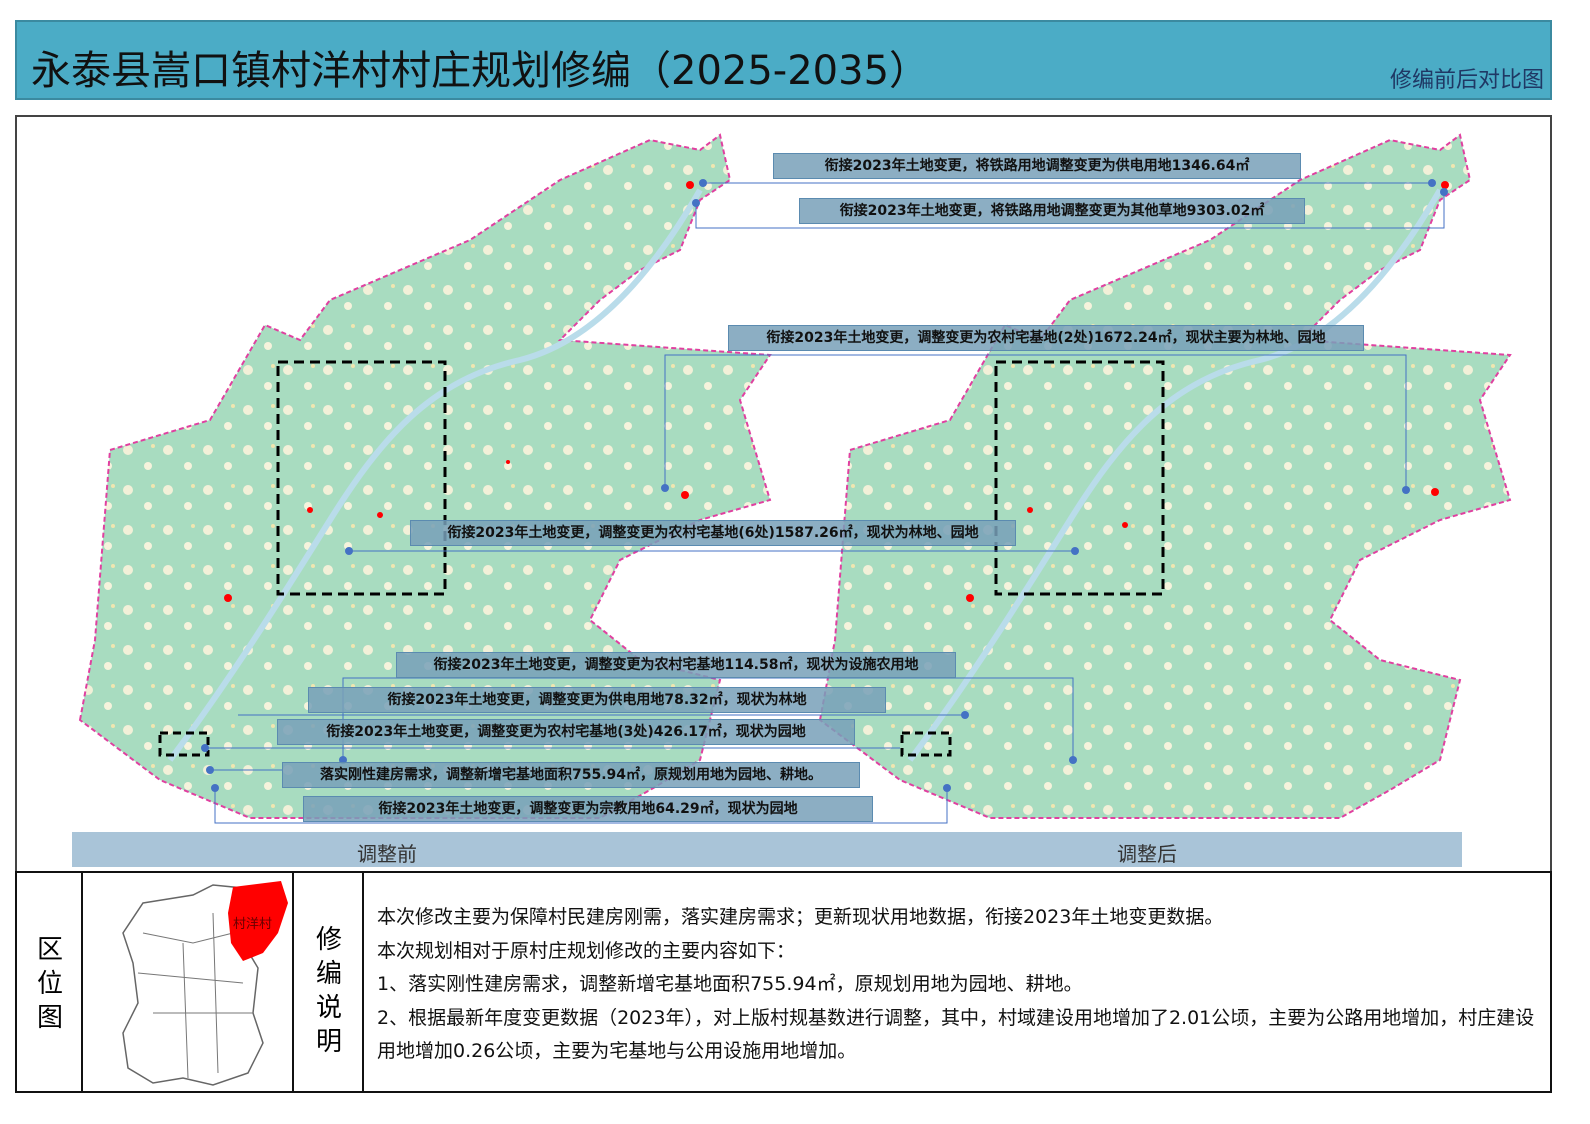  I want to click on locator-label: 区位图, so click(49, 984).